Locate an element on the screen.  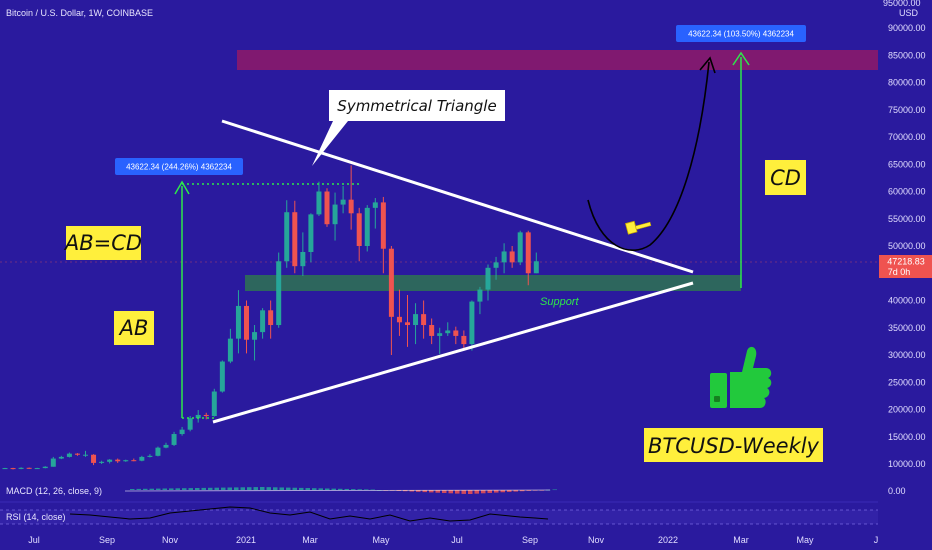
price-tick-label: 65000.00 is located at coordinates (907, 164).